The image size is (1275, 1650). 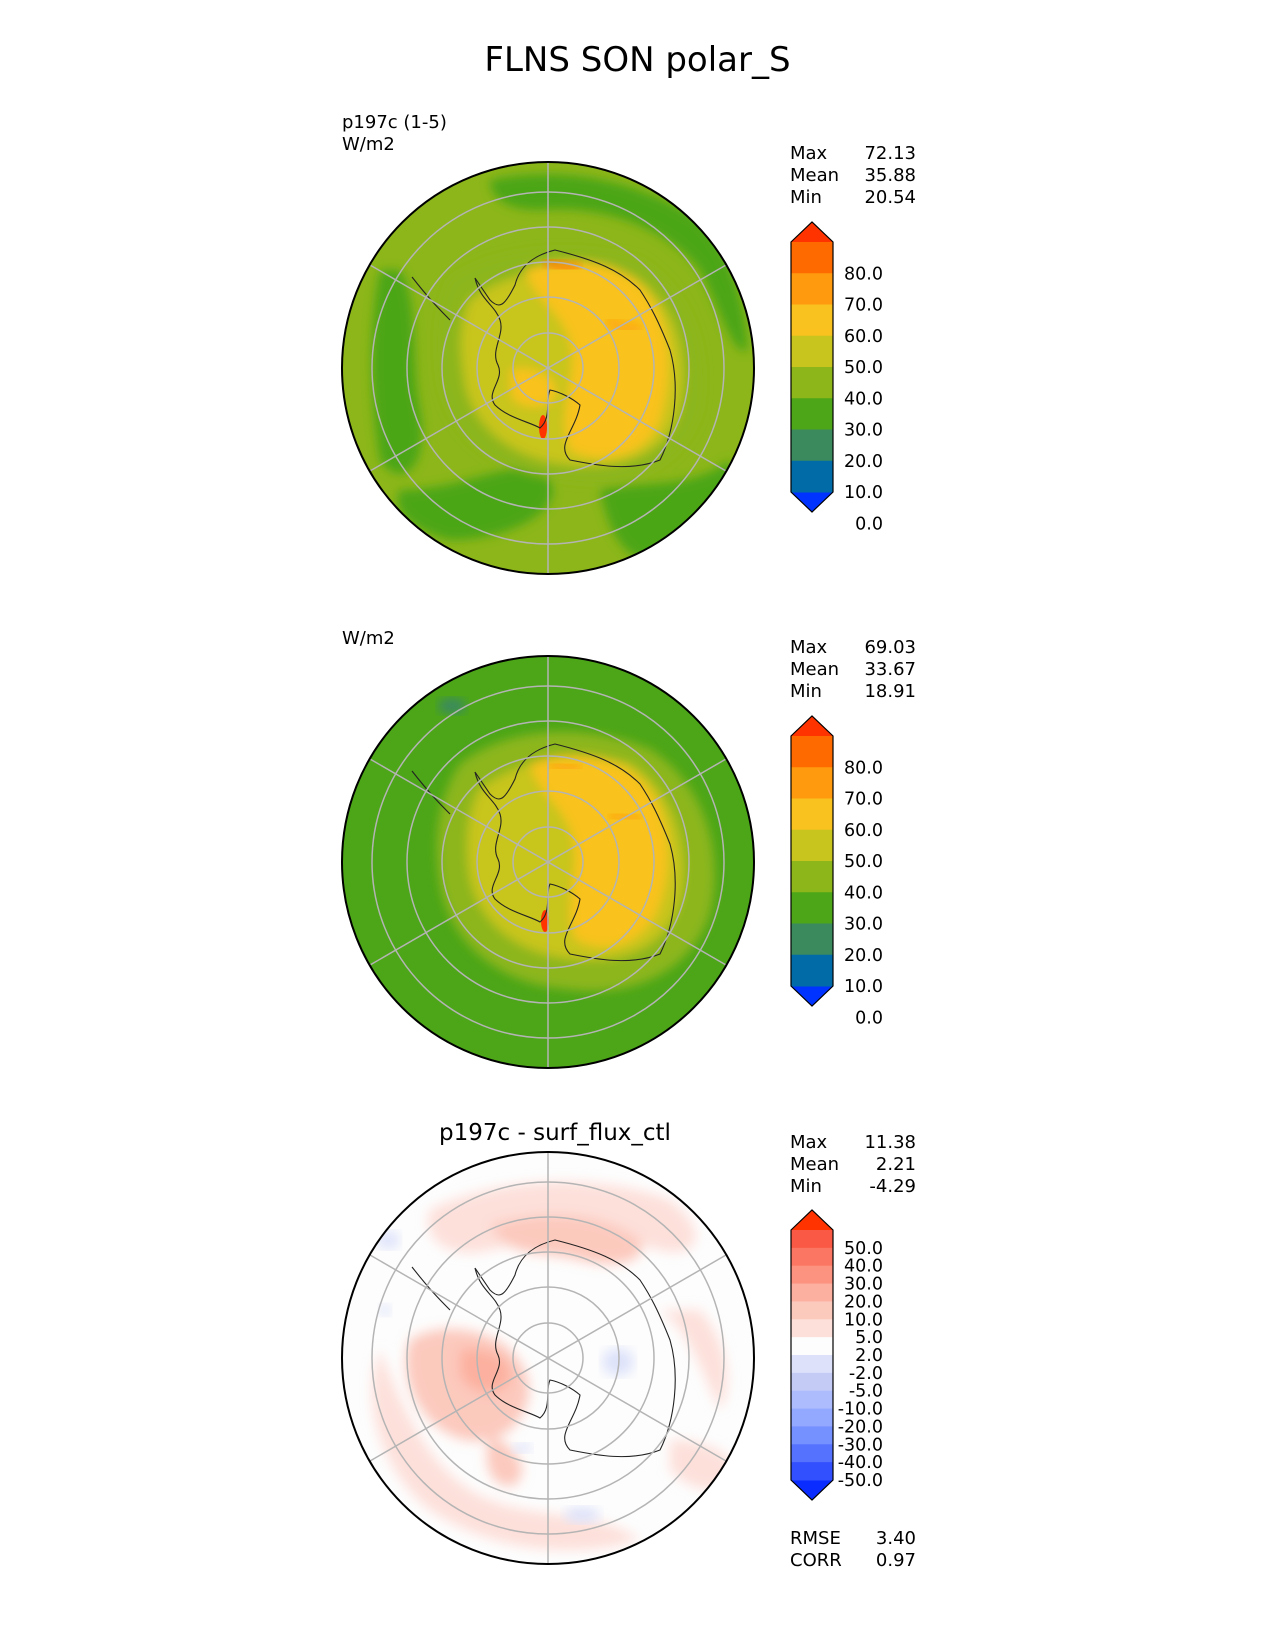 I want to click on colorbar3-tick-label: 10.0, so click(x=863, y=1320).